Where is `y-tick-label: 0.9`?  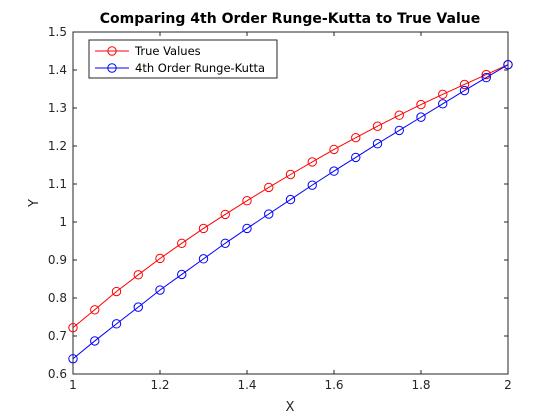 y-tick-label: 0.9 is located at coordinates (57, 260).